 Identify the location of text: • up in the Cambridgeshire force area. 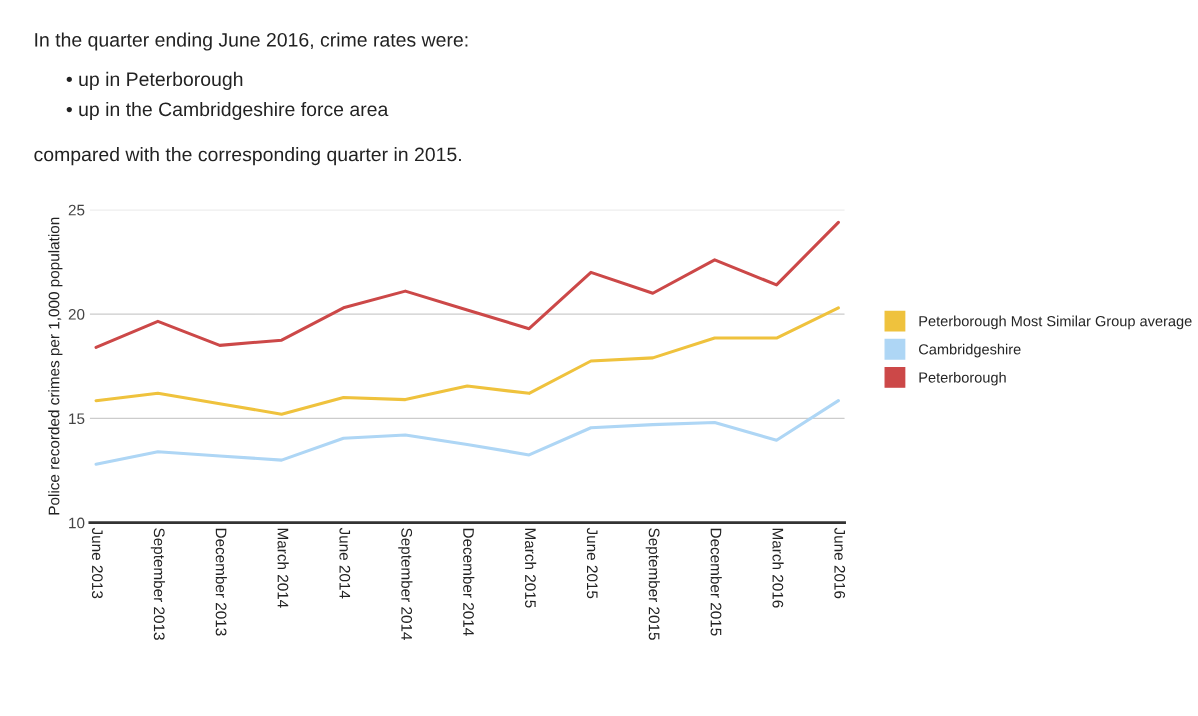
(227, 111).